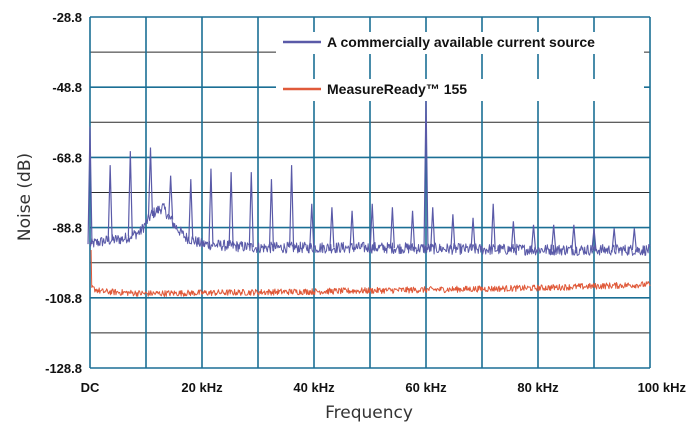 The height and width of the screenshot is (425, 689). I want to click on legend-label: A commercially available current source, so click(461, 42).